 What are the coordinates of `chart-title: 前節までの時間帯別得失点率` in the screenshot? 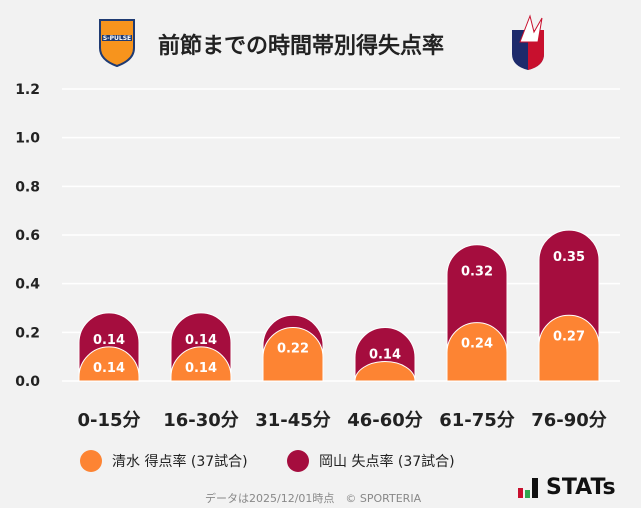 It's located at (301, 46).